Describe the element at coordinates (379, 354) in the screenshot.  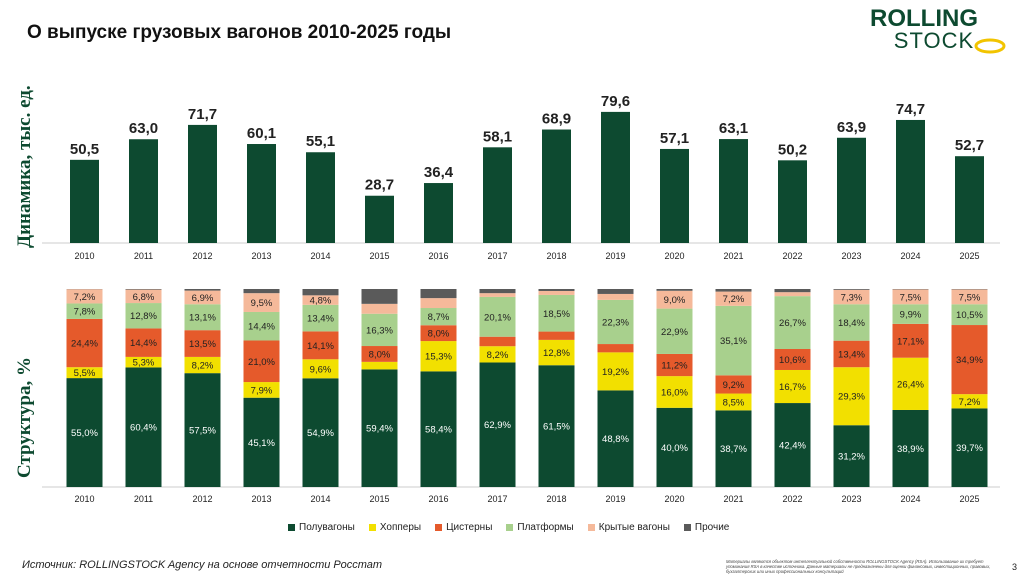
I see `stack-seg-2-2015` at that location.